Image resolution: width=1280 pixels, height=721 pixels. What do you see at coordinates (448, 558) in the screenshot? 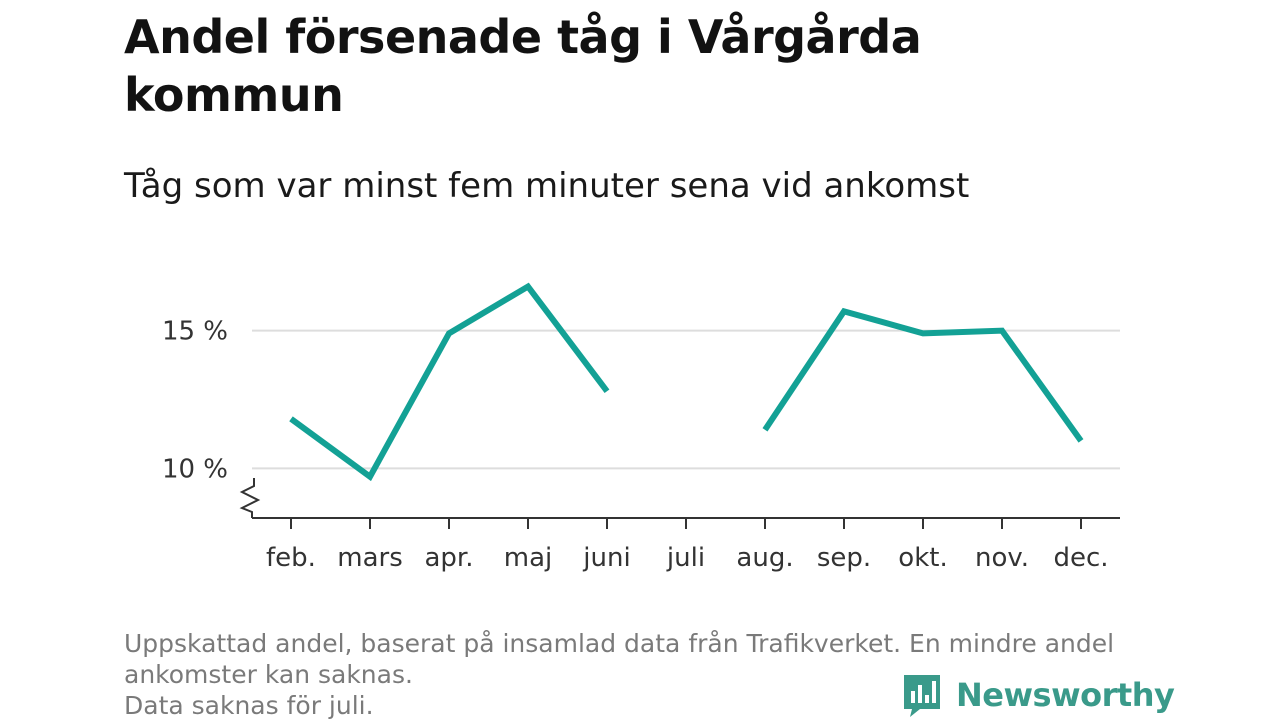
I see `x-tick-label: apr.` at bounding box center [448, 558].